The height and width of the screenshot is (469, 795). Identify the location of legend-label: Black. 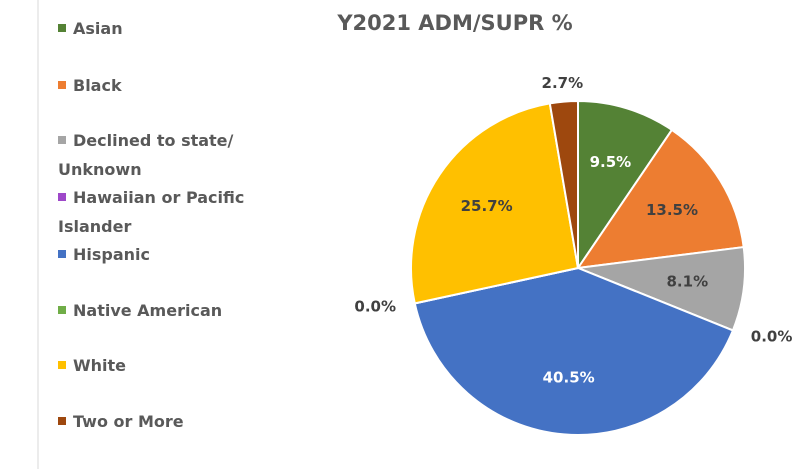
(97, 85).